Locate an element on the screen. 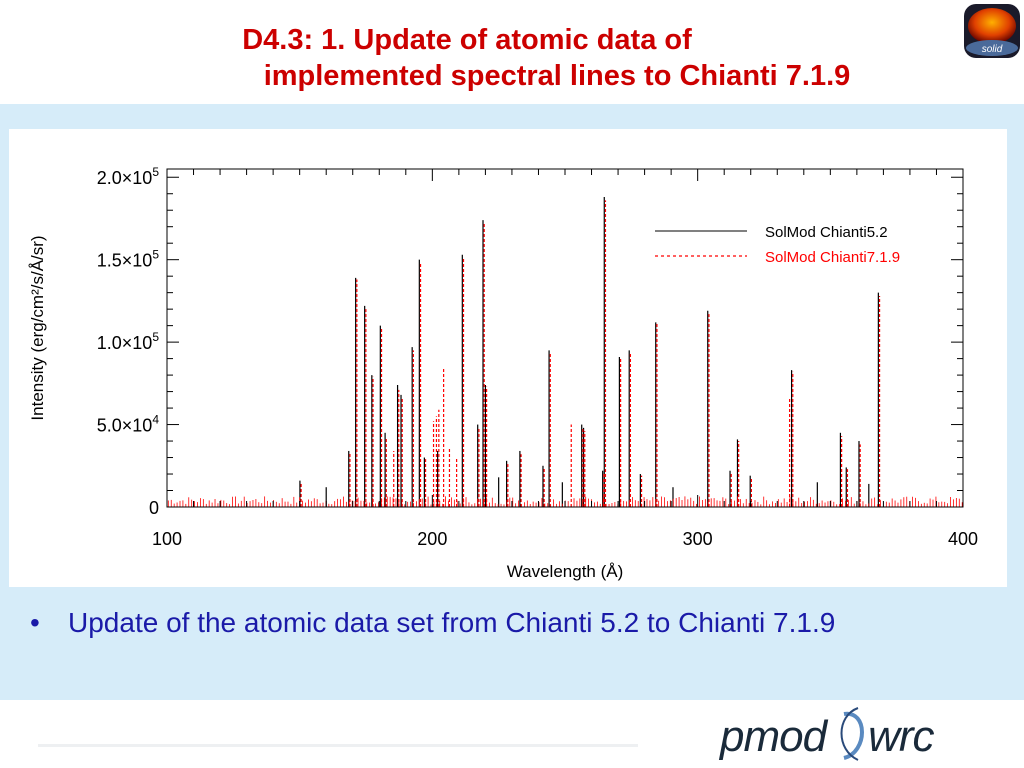 Image resolution: width=1024 pixels, height=768 pixels. x-tick-labels: 100 200 300 400 is located at coordinates (565, 539).